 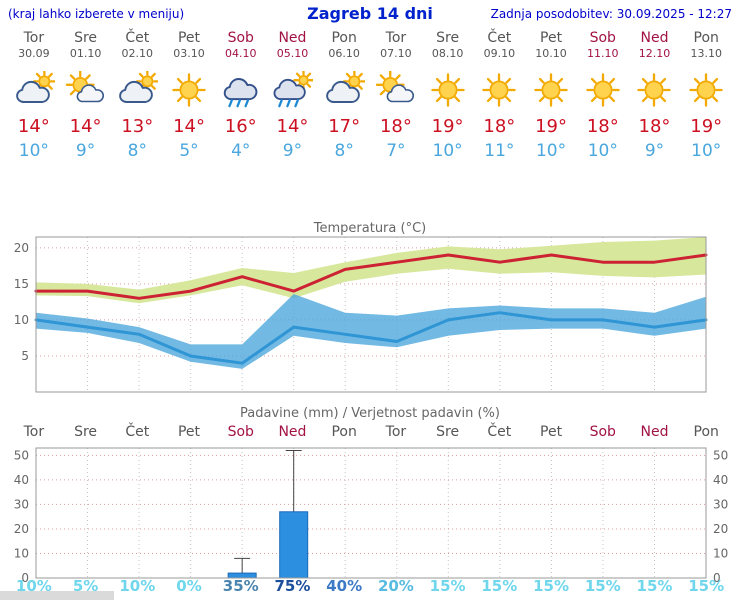 What do you see at coordinates (602, 38) in the screenshot?
I see `day-name: Sob` at bounding box center [602, 38].